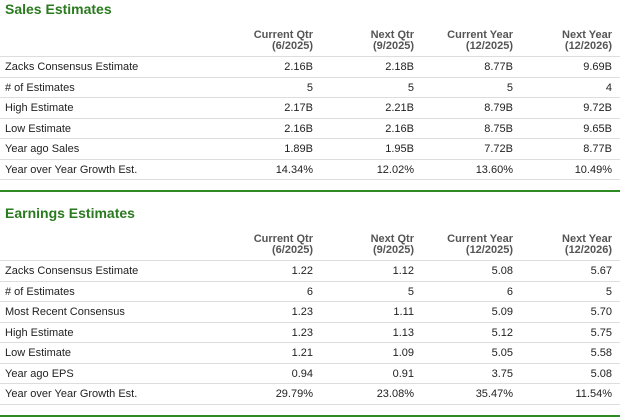  I want to click on cell-value: 13.60%, so click(494, 169).